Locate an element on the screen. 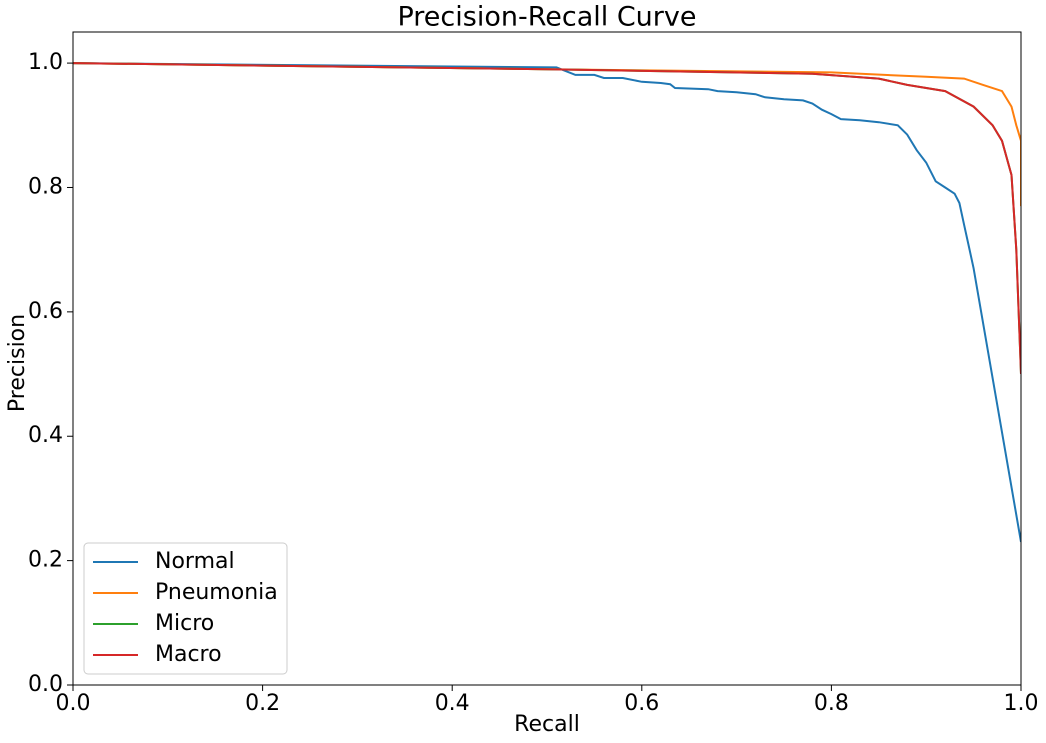  x-tick-label: 0.4 is located at coordinates (452, 703).